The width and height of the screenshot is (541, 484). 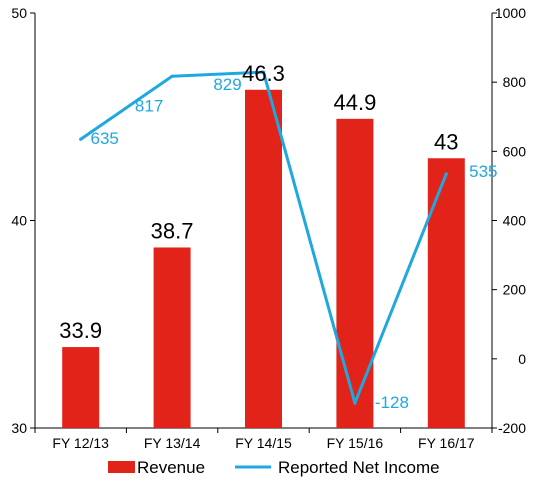 What do you see at coordinates (121, 467) in the screenshot?
I see `legend-revenue-swatch` at bounding box center [121, 467].